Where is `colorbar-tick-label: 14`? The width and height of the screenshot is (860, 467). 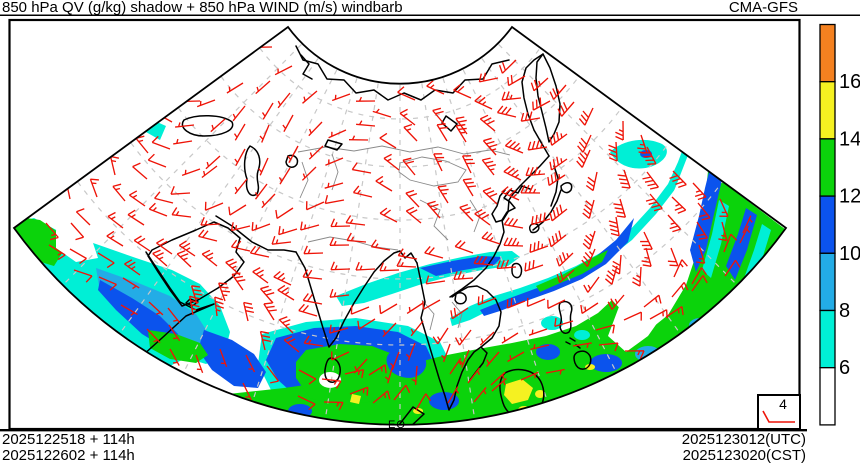 colorbar-tick-label: 14 is located at coordinates (849, 139).